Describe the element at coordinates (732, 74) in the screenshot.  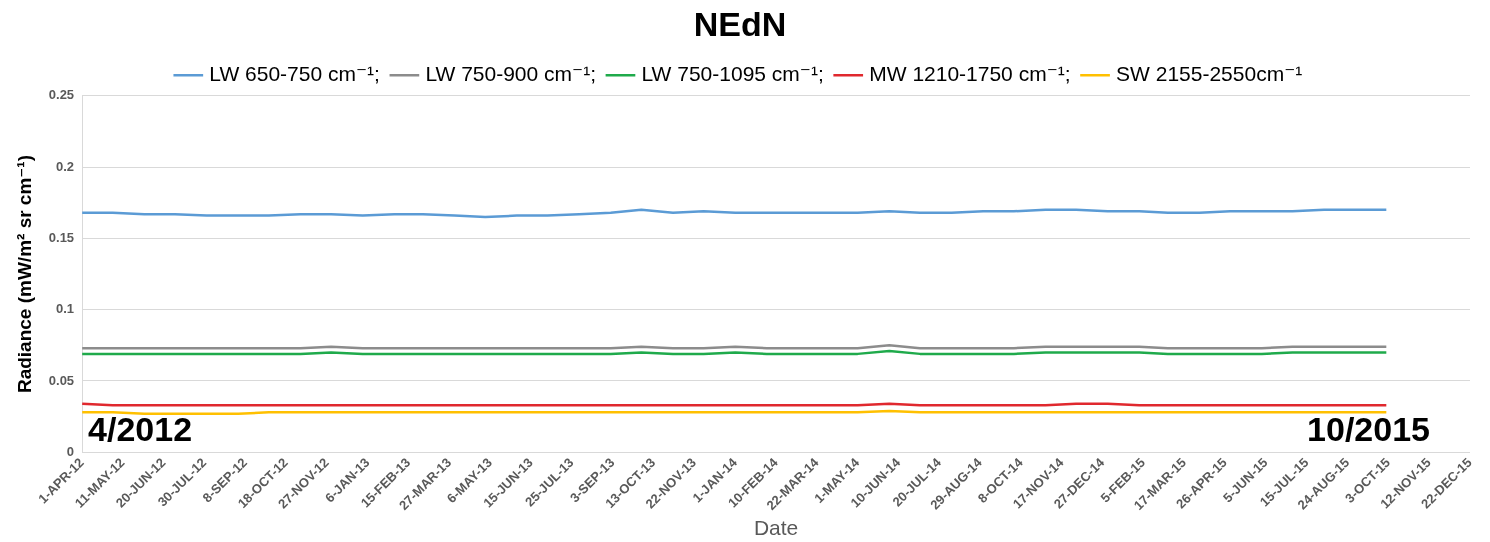
I see `legend-label: LW 750-1095 cm⁻¹;` at that location.